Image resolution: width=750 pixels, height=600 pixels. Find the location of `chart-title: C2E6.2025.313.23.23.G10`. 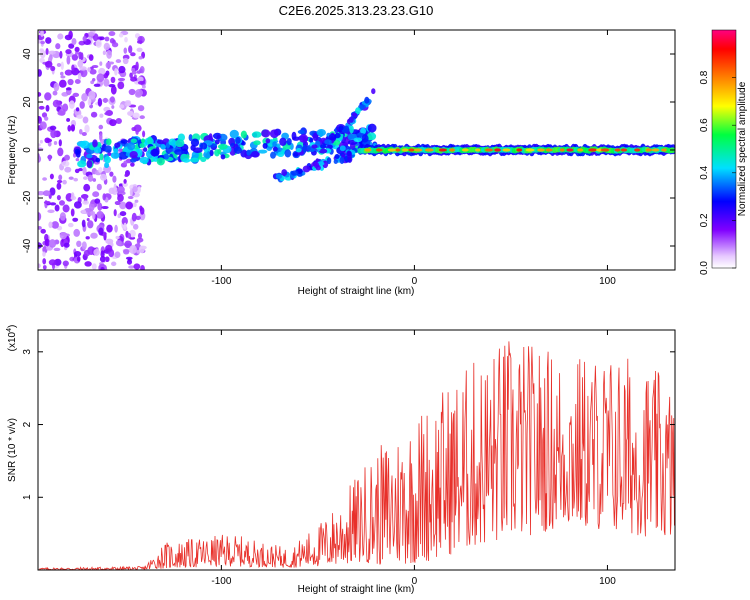

chart-title: C2E6.2025.313.23.23.G10 is located at coordinates (356, 10).